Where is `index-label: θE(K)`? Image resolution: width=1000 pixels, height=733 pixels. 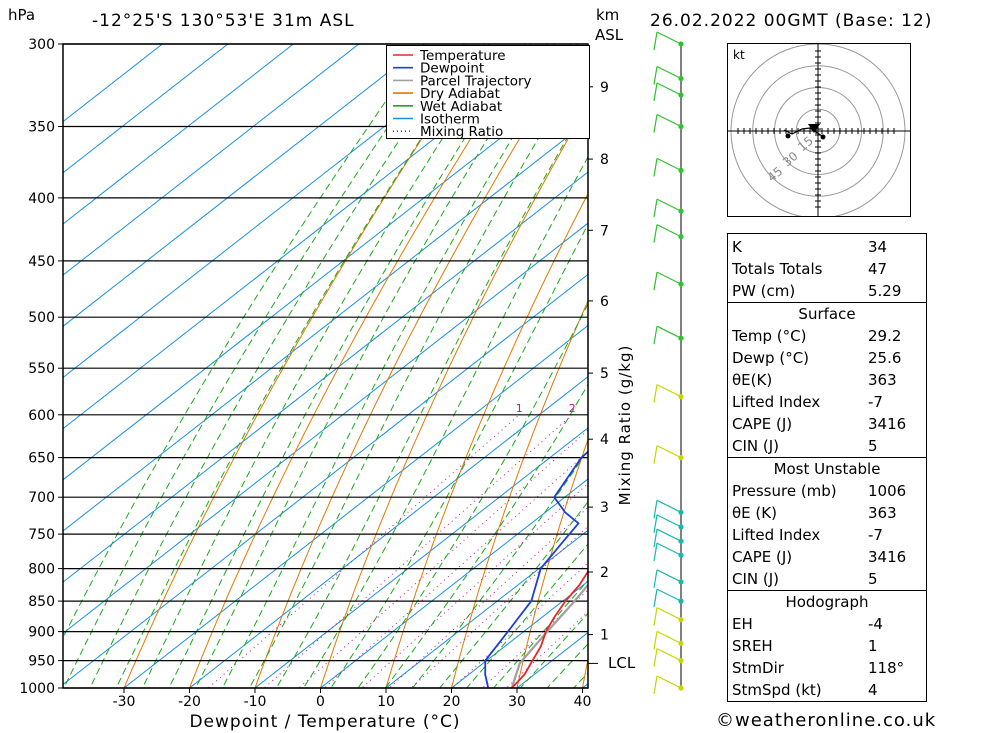
index-label: θE(K) is located at coordinates (752, 380).